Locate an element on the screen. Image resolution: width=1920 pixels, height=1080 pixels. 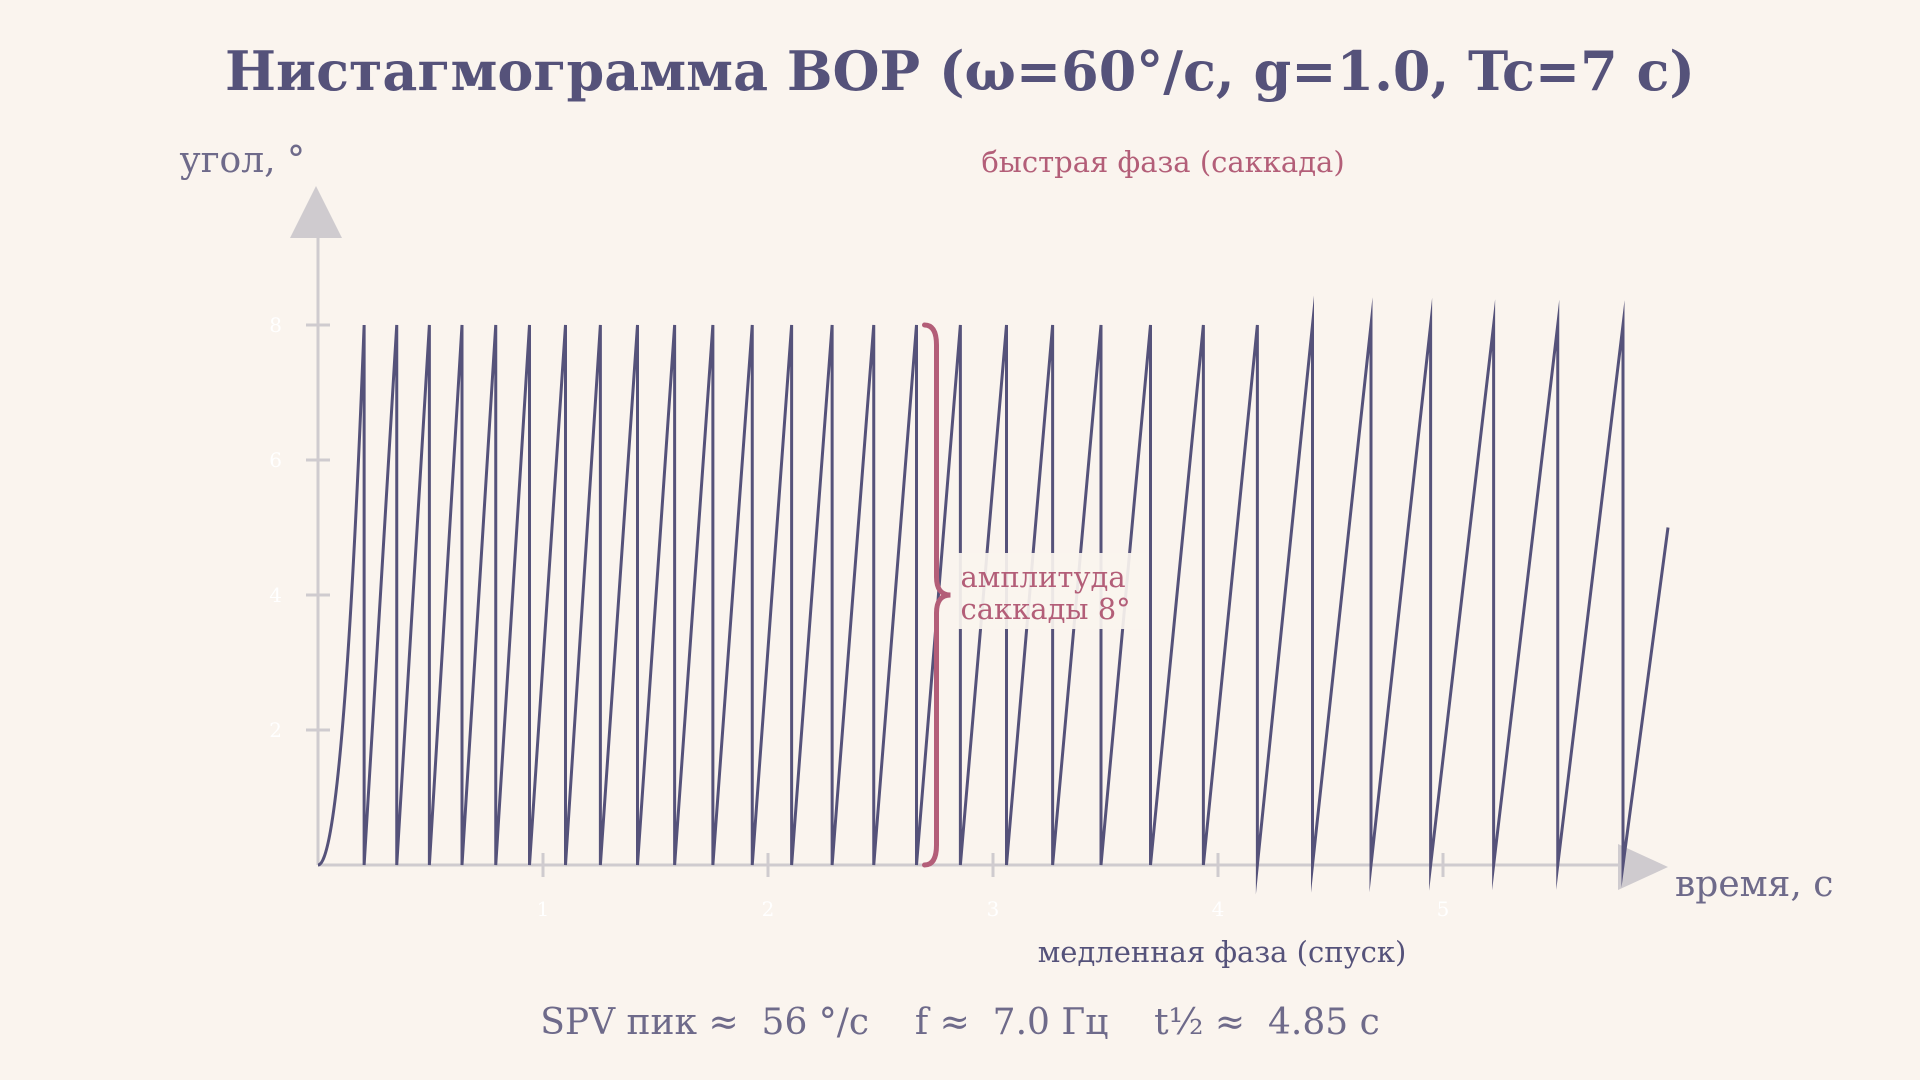
x-tick-label: 4 is located at coordinates (1218, 909).